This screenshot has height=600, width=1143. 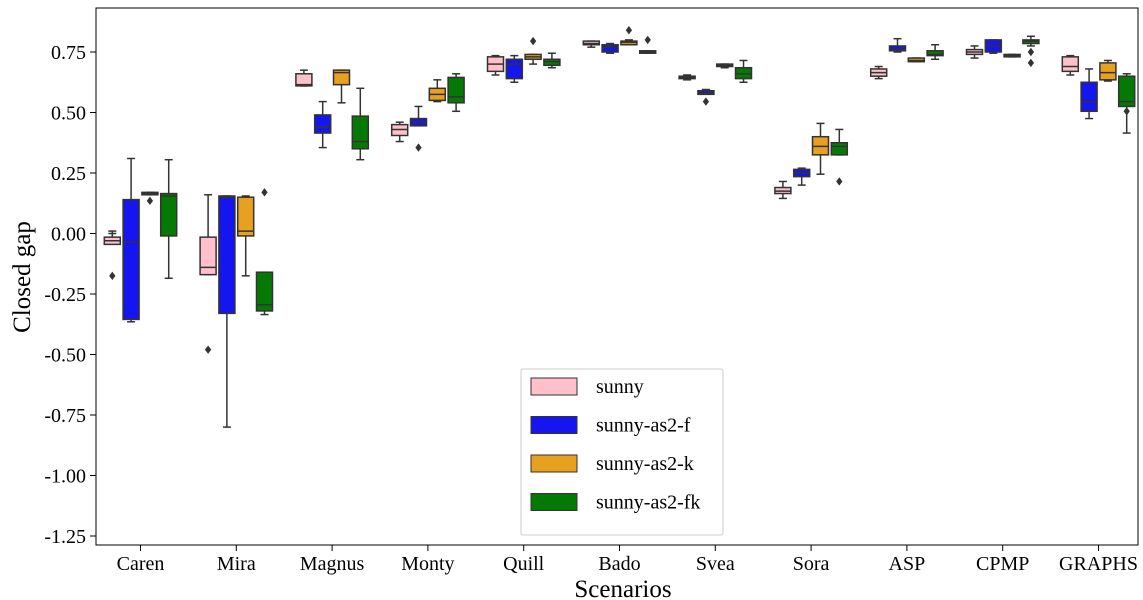 I want to click on box-sunny-as2-f-Quill, so click(x=514, y=68).